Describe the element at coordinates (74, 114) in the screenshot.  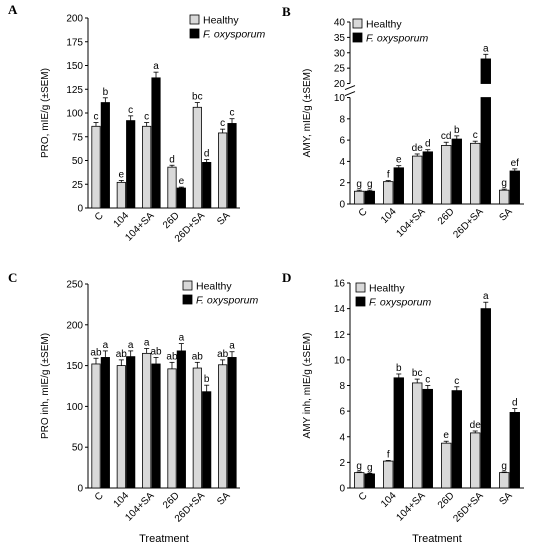
I see `y-tick-label: 100` at that location.